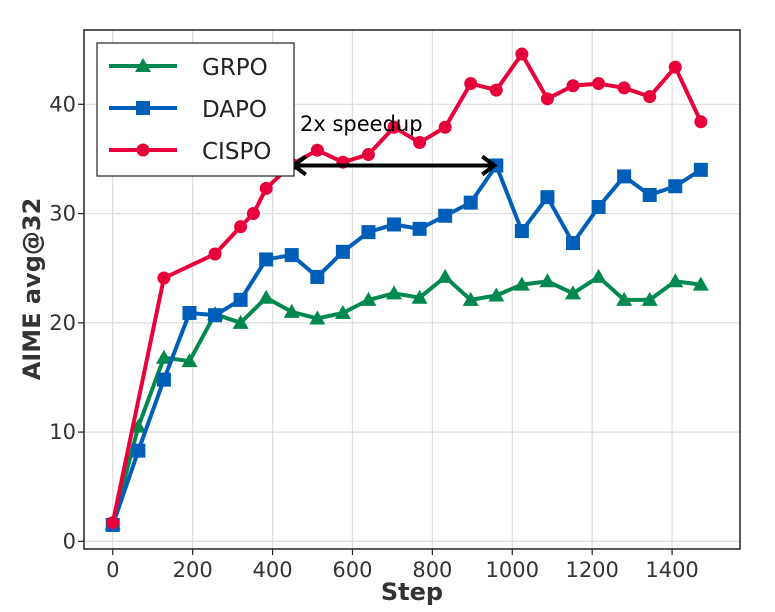 The width and height of the screenshot is (775, 612). Describe the element at coordinates (273, 570) in the screenshot. I see `x-tick-label: 400` at that location.